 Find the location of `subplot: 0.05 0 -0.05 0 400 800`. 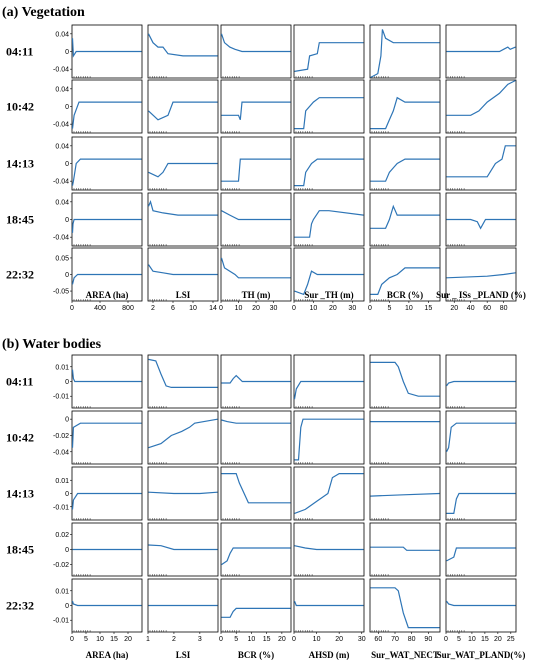

subplot: 0.05 0 -0.05 0 400 800 is located at coordinates (98, 279).